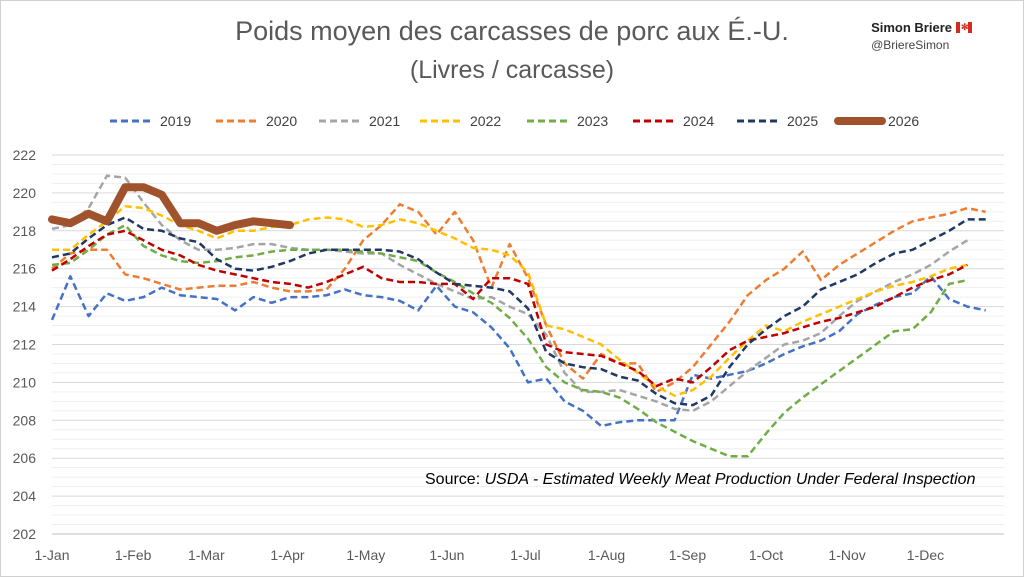 This screenshot has height=577, width=1024. What do you see at coordinates (514, 121) in the screenshot?
I see `legend: 2019 2020 2021 2022 2023 2024 2025 2026` at bounding box center [514, 121].